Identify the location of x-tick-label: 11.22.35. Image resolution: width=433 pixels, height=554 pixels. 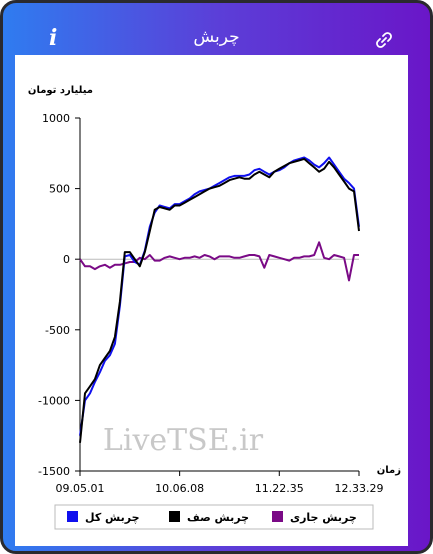
(279, 488).